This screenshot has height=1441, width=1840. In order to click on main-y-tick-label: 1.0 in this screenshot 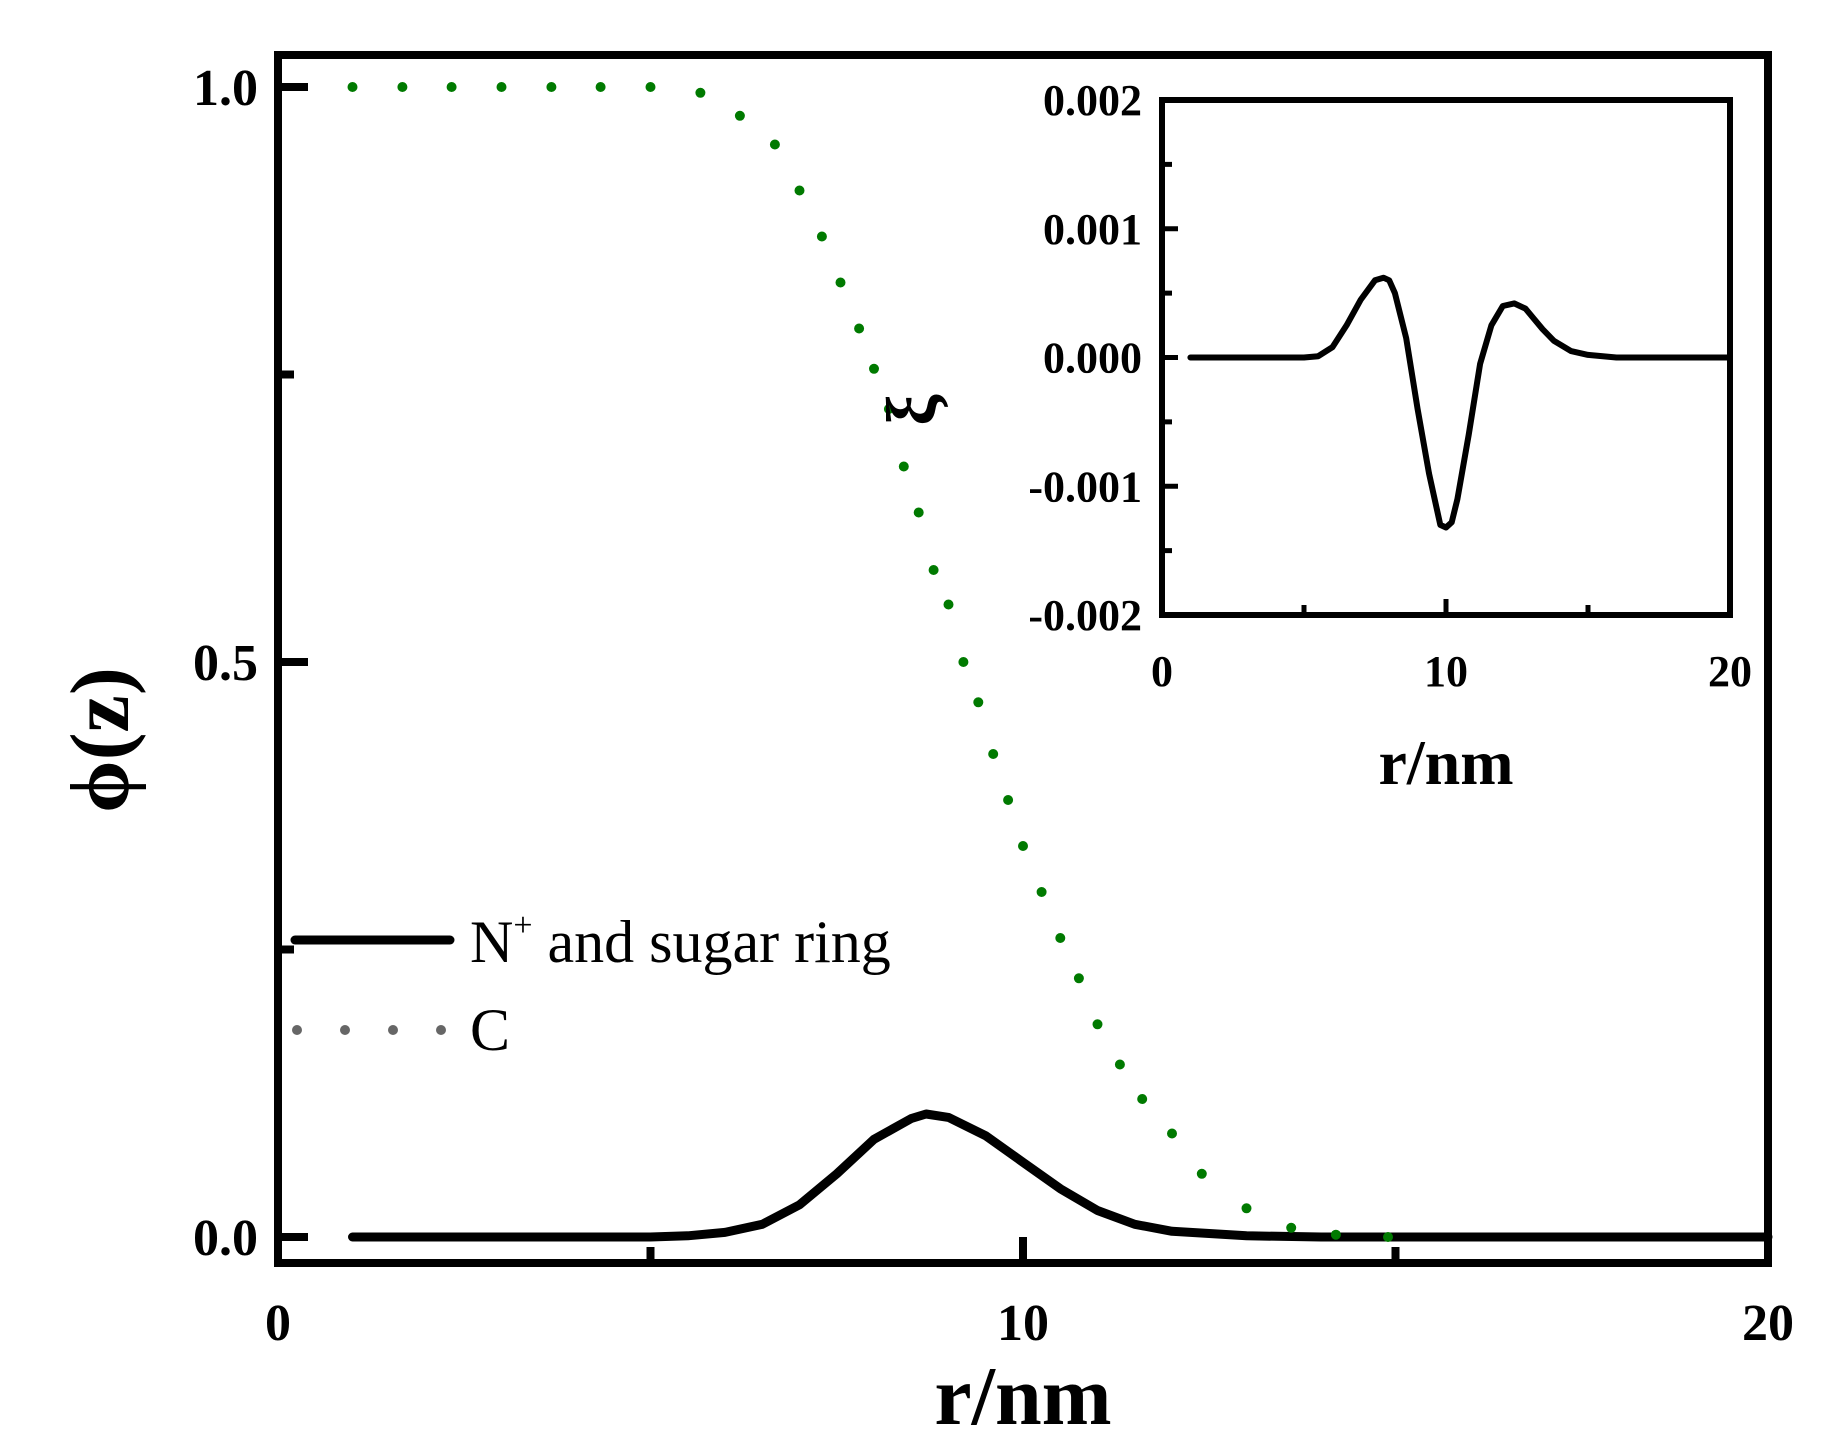, I will do `click(225, 88)`.